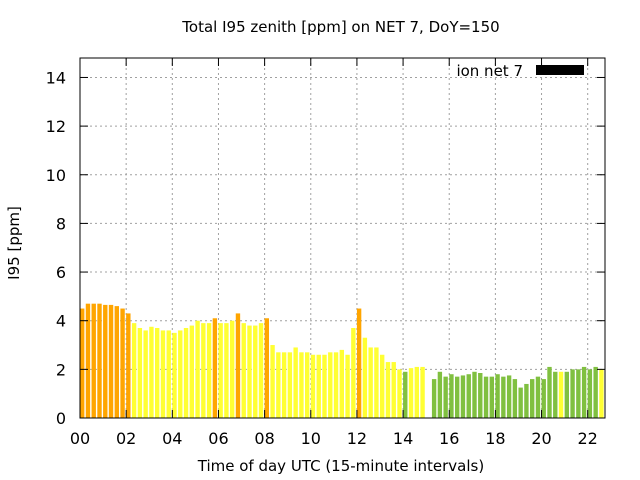  I want to click on x-tick-label: 02, so click(126, 438).